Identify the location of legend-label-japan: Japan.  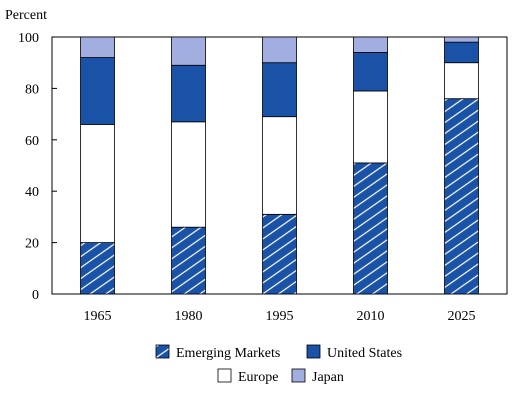
(328, 377).